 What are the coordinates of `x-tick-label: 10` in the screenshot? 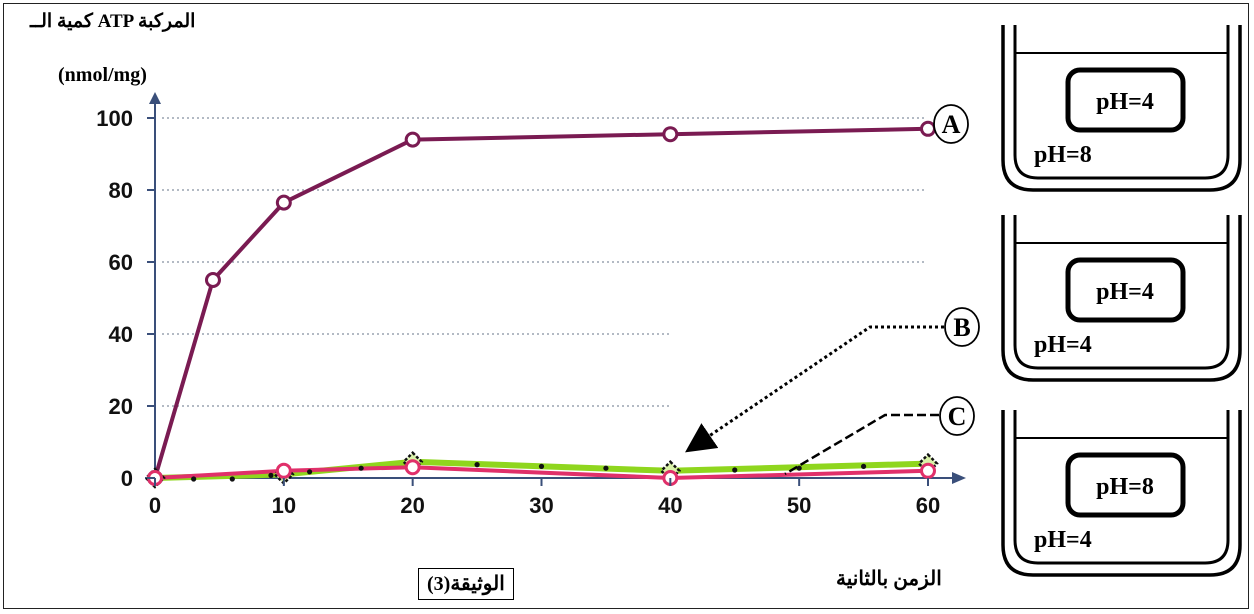 It's located at (284, 505).